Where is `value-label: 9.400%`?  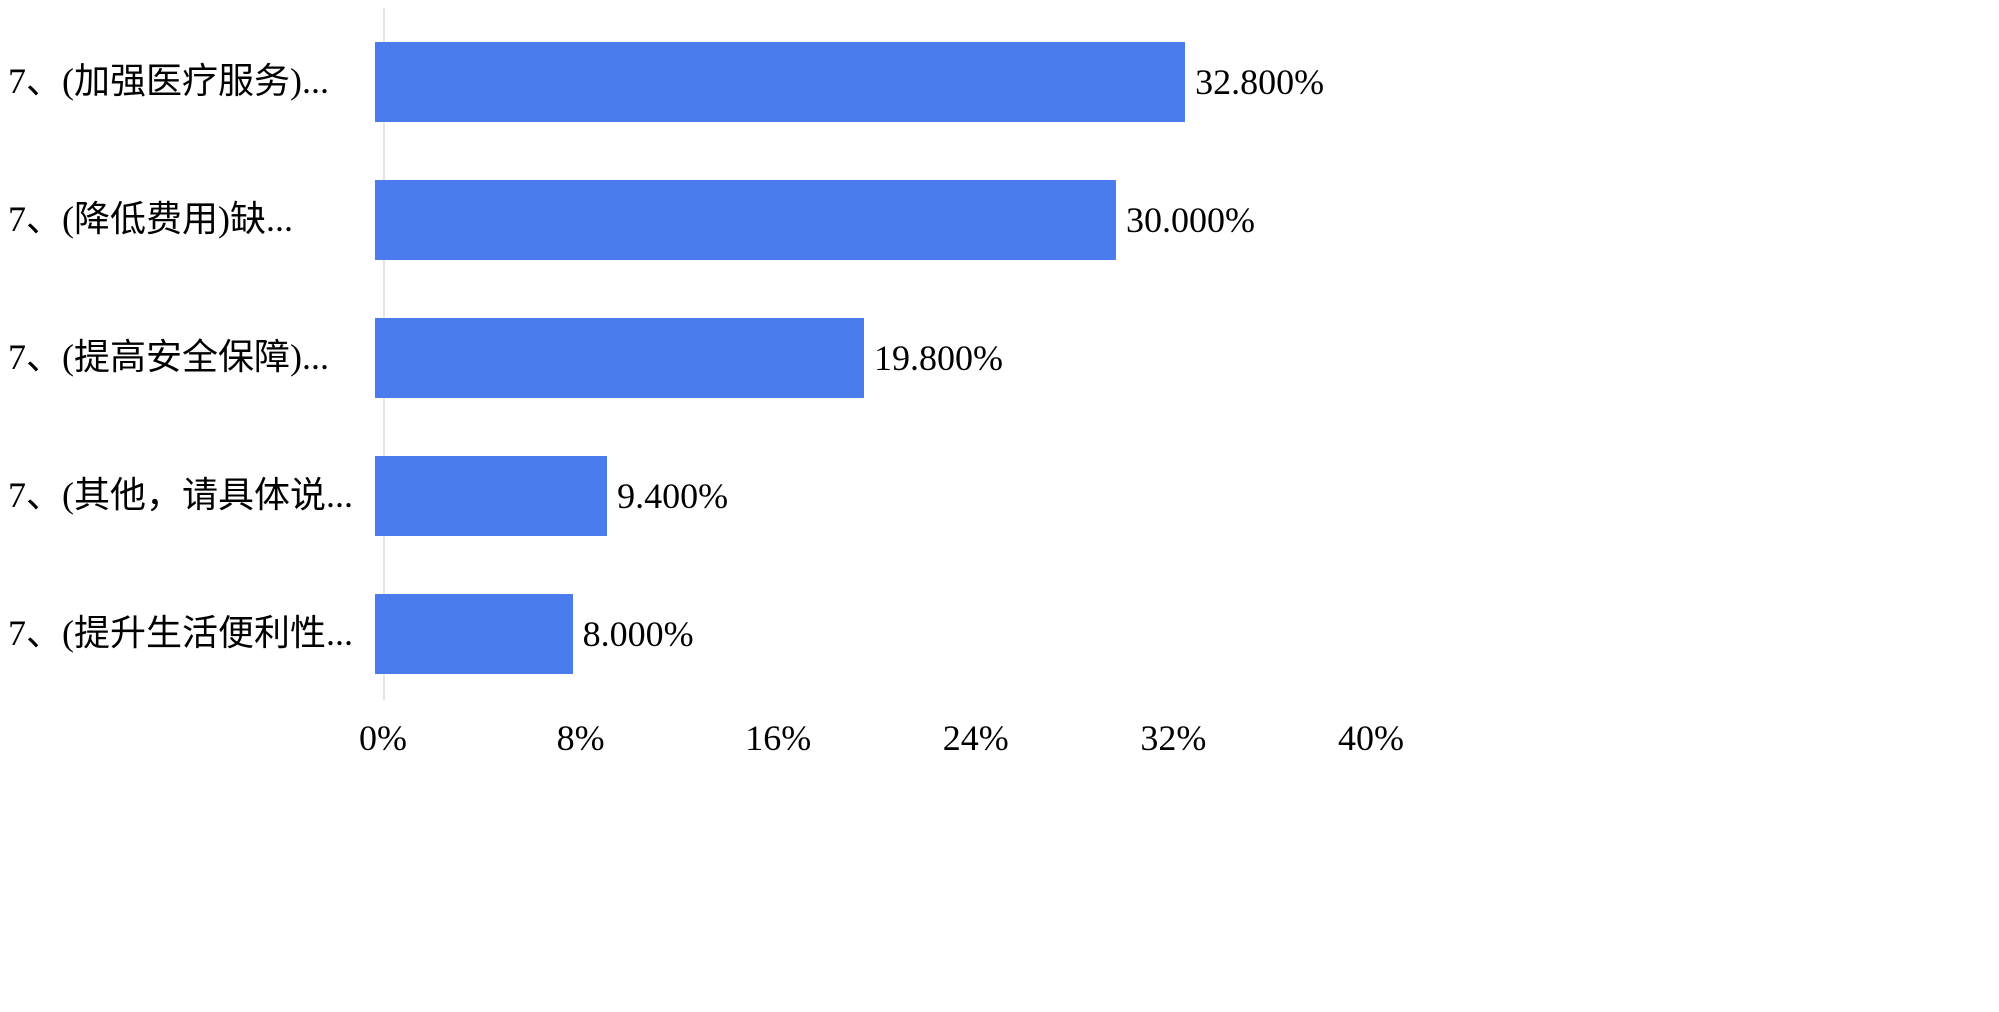 value-label: 9.400% is located at coordinates (673, 496).